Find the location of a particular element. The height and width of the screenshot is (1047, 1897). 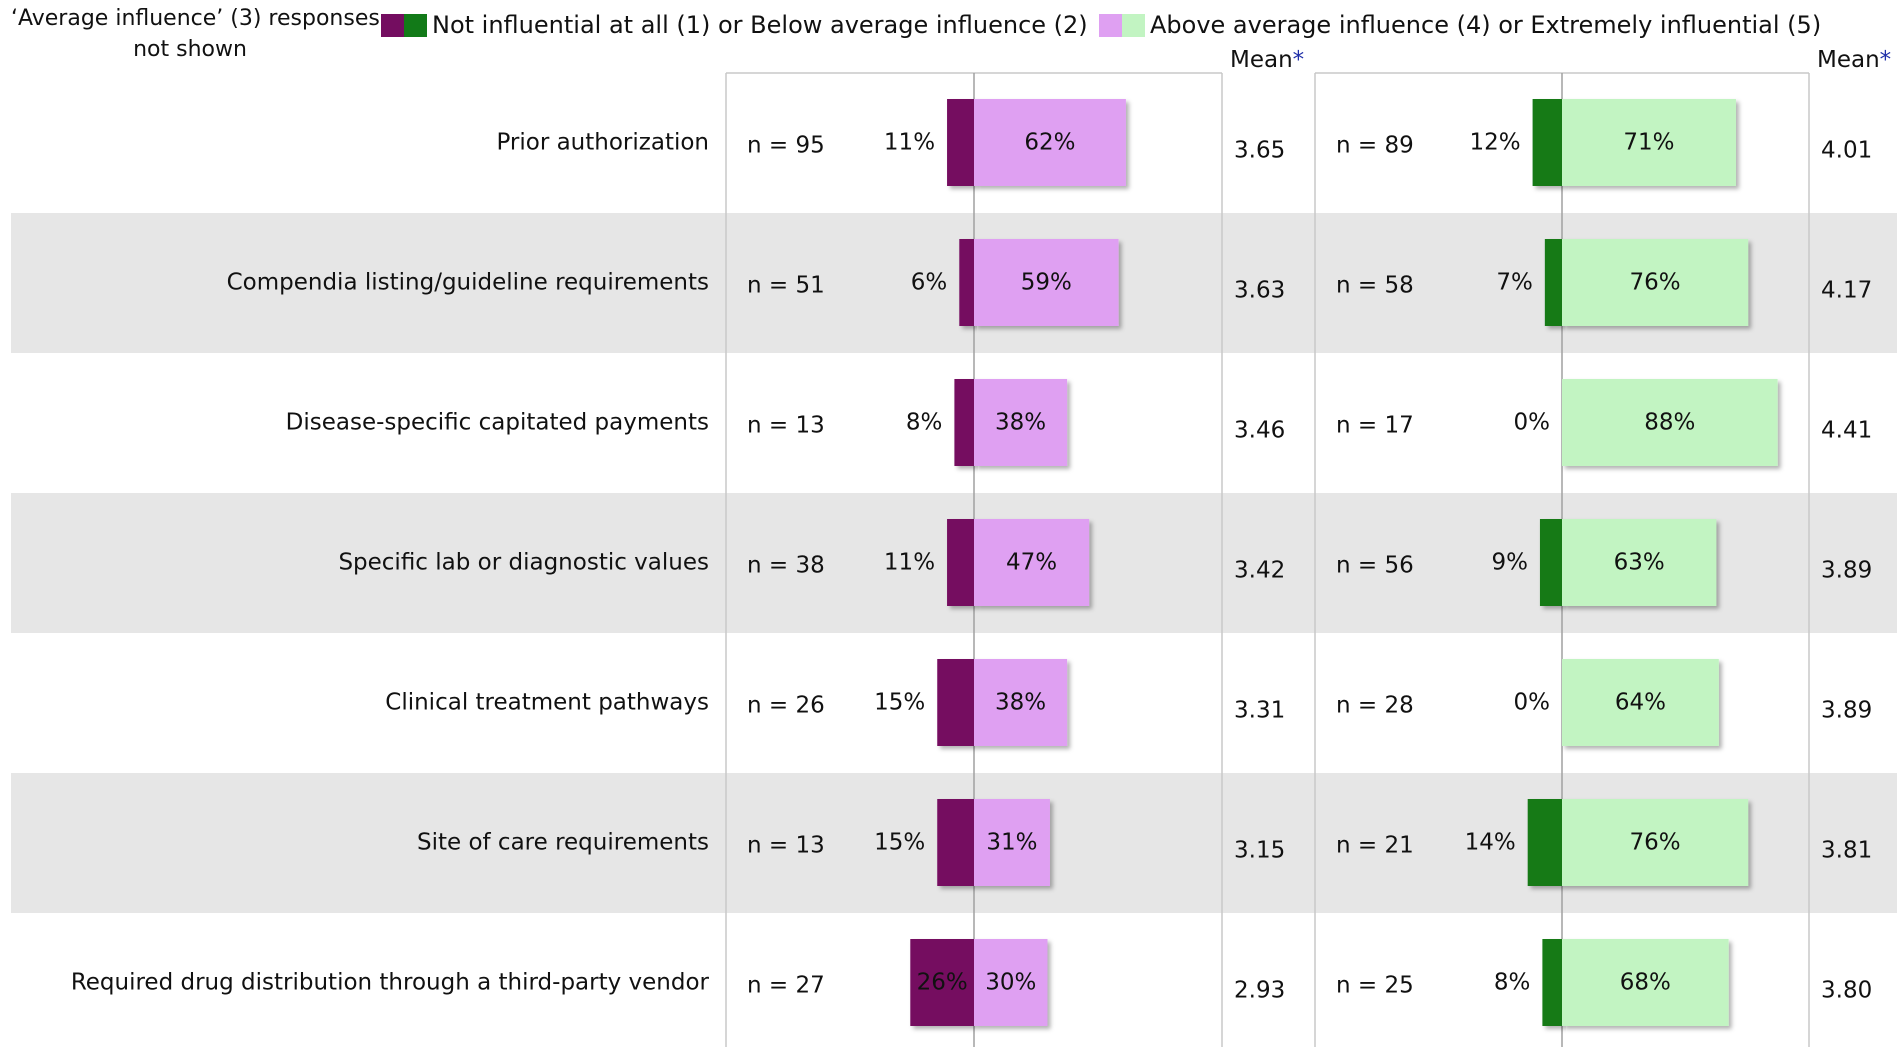

n-label: n = 25 is located at coordinates (1375, 986).